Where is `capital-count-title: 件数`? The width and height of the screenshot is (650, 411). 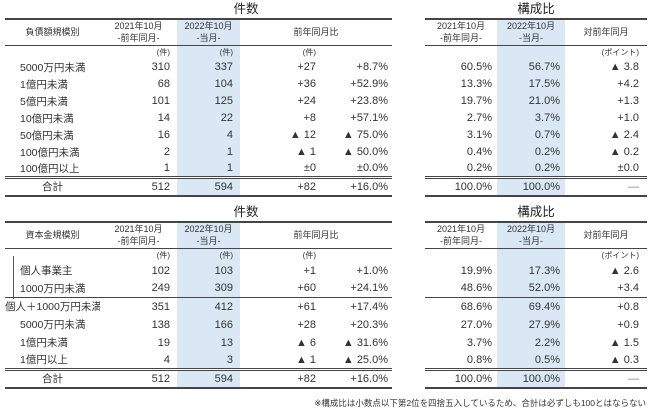
capital-count-title: 件数 is located at coordinates (246, 212).